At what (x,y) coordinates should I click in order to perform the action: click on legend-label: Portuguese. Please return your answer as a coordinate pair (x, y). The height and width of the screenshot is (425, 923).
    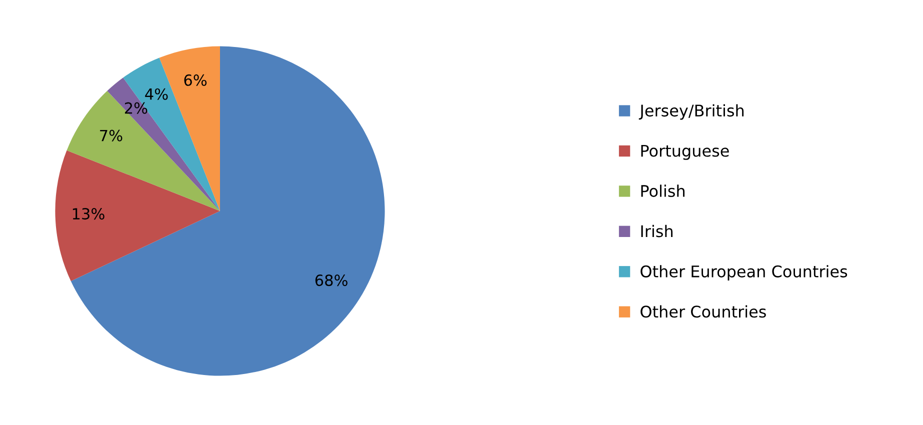
    Looking at the image, I should click on (685, 152).